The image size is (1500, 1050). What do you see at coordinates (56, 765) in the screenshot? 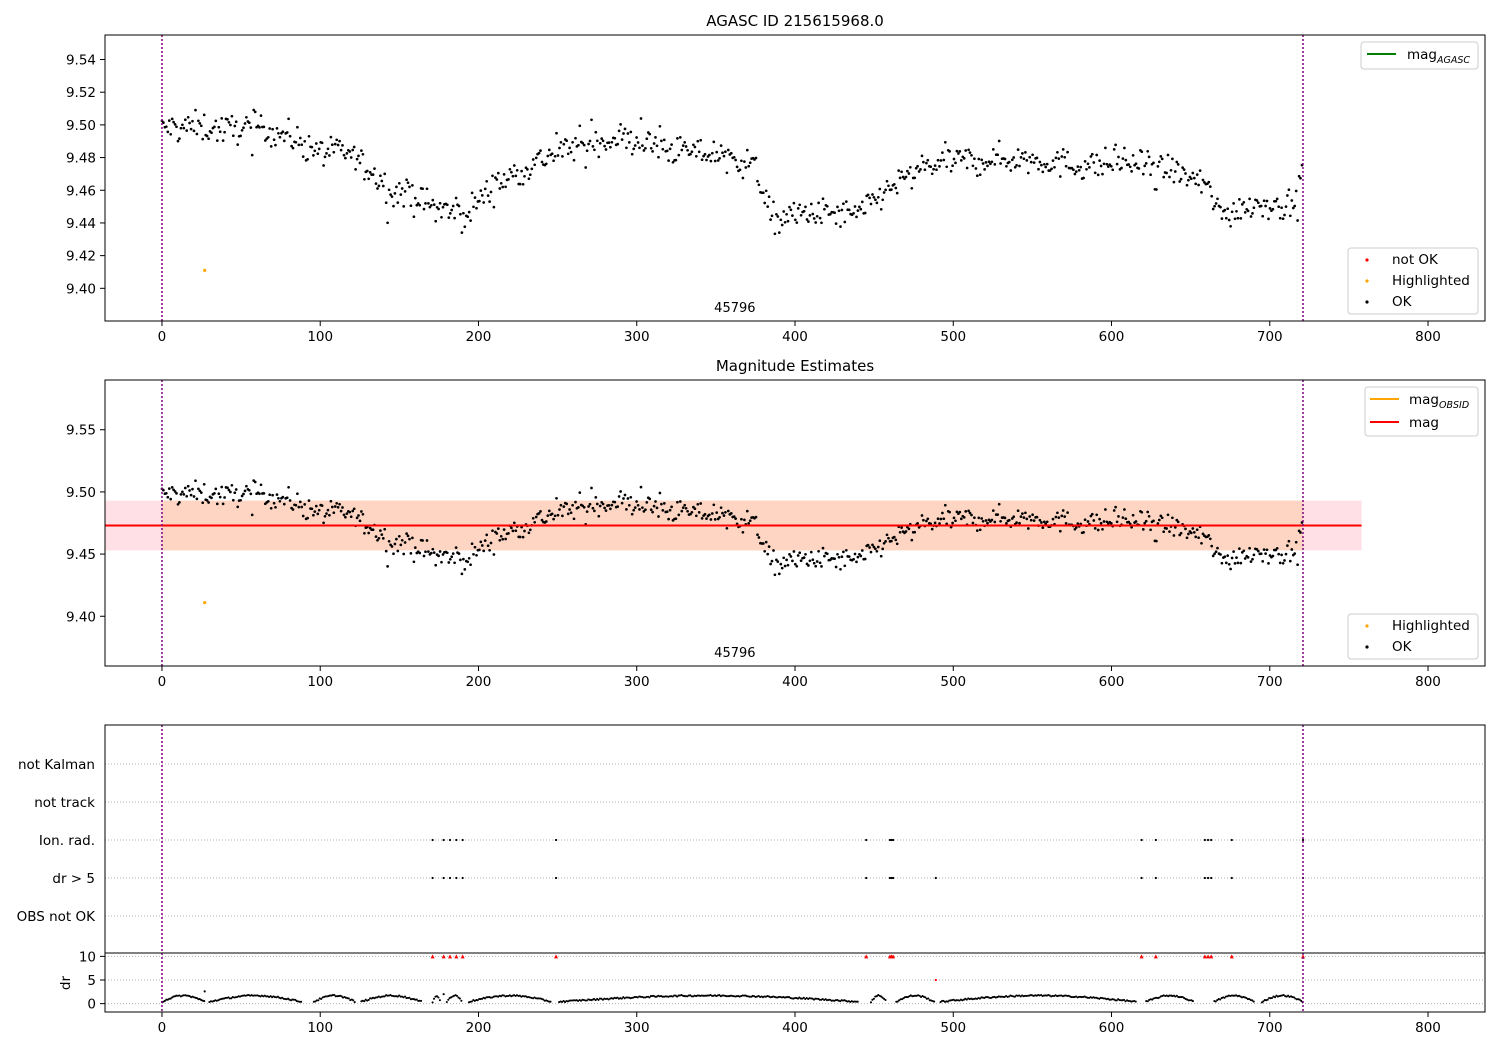
I see `flag-label-not-kalman: not Kalman` at bounding box center [56, 765].